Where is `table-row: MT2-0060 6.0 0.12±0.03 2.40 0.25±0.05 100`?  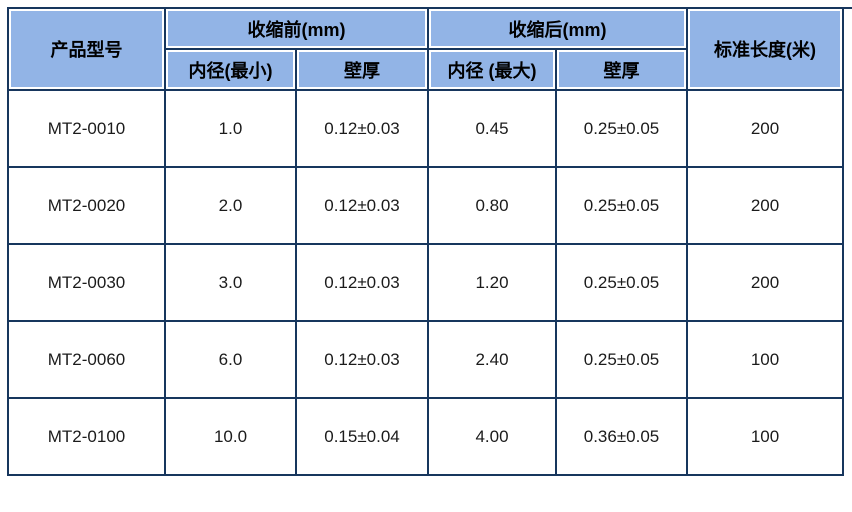 table-row: MT2-0060 6.0 0.12±0.03 2.40 0.25±0.05 100 is located at coordinates (425, 359).